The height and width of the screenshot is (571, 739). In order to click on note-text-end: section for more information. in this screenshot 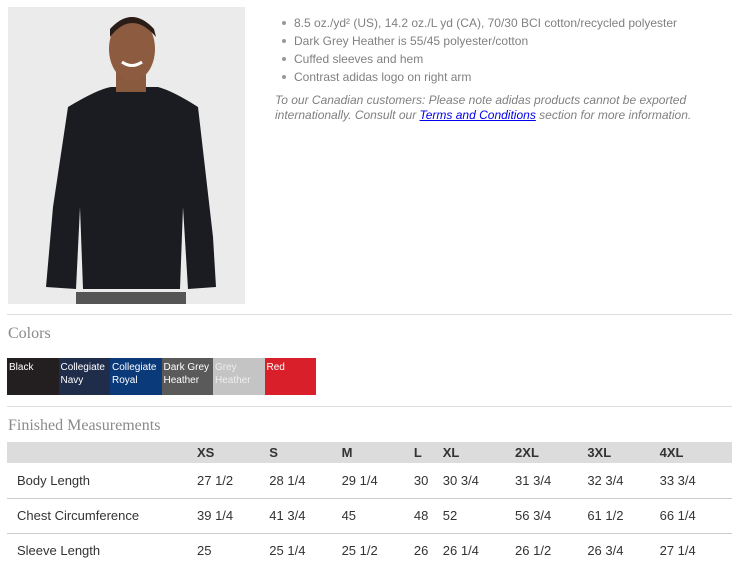, I will do `click(613, 115)`.